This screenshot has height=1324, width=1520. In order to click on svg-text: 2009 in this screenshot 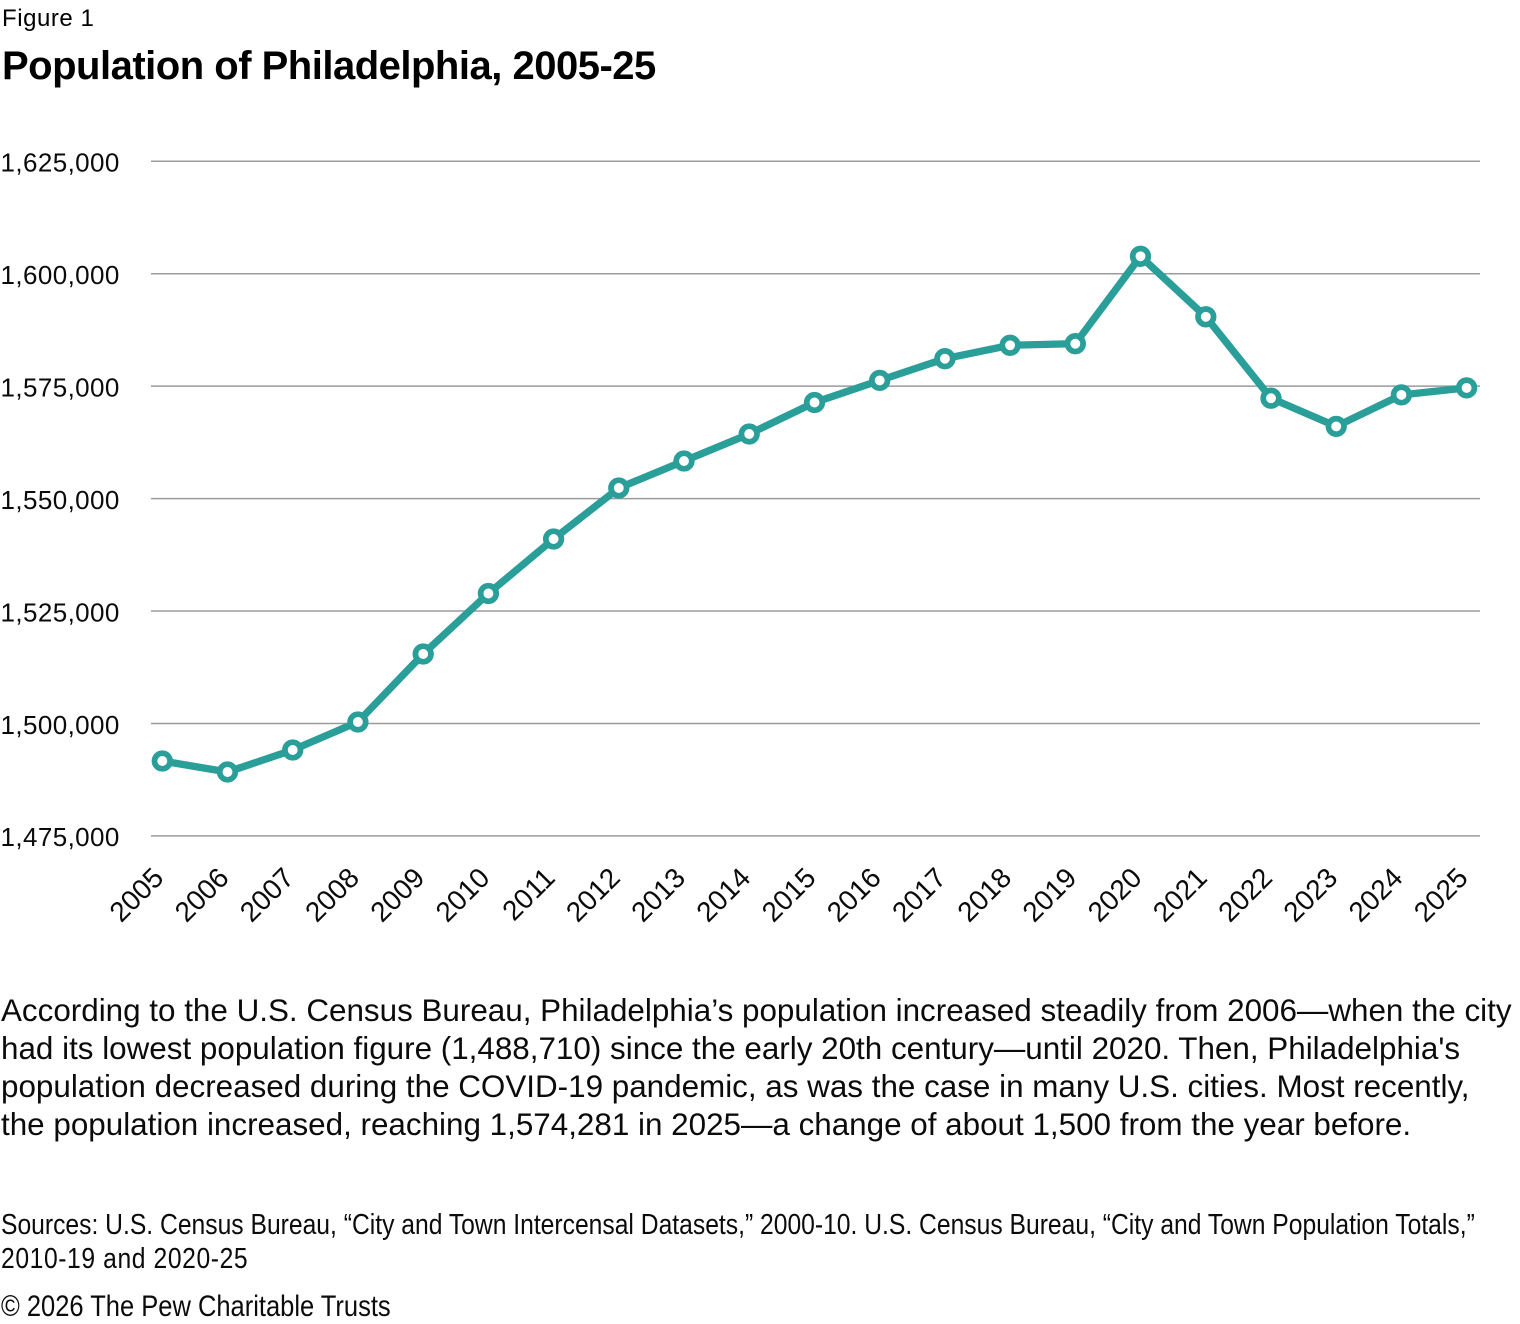, I will do `click(397, 895)`.